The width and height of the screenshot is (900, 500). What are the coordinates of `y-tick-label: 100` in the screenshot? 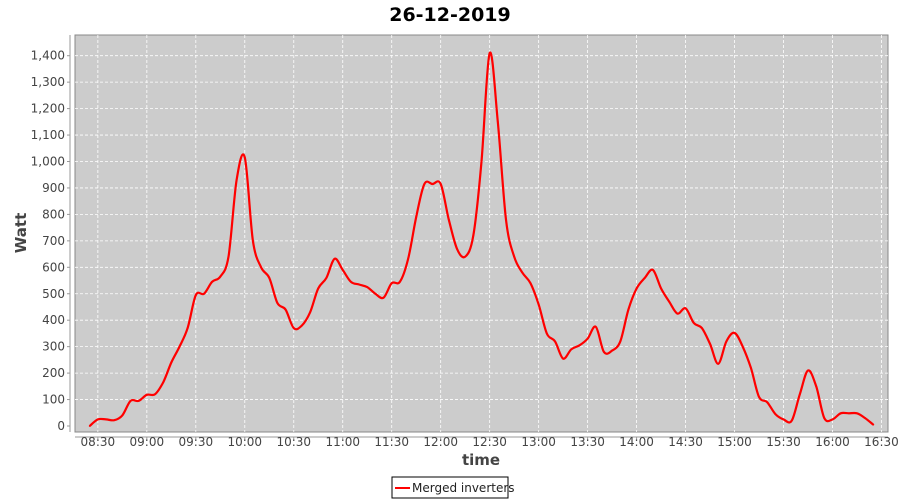 It's located at (53, 400).